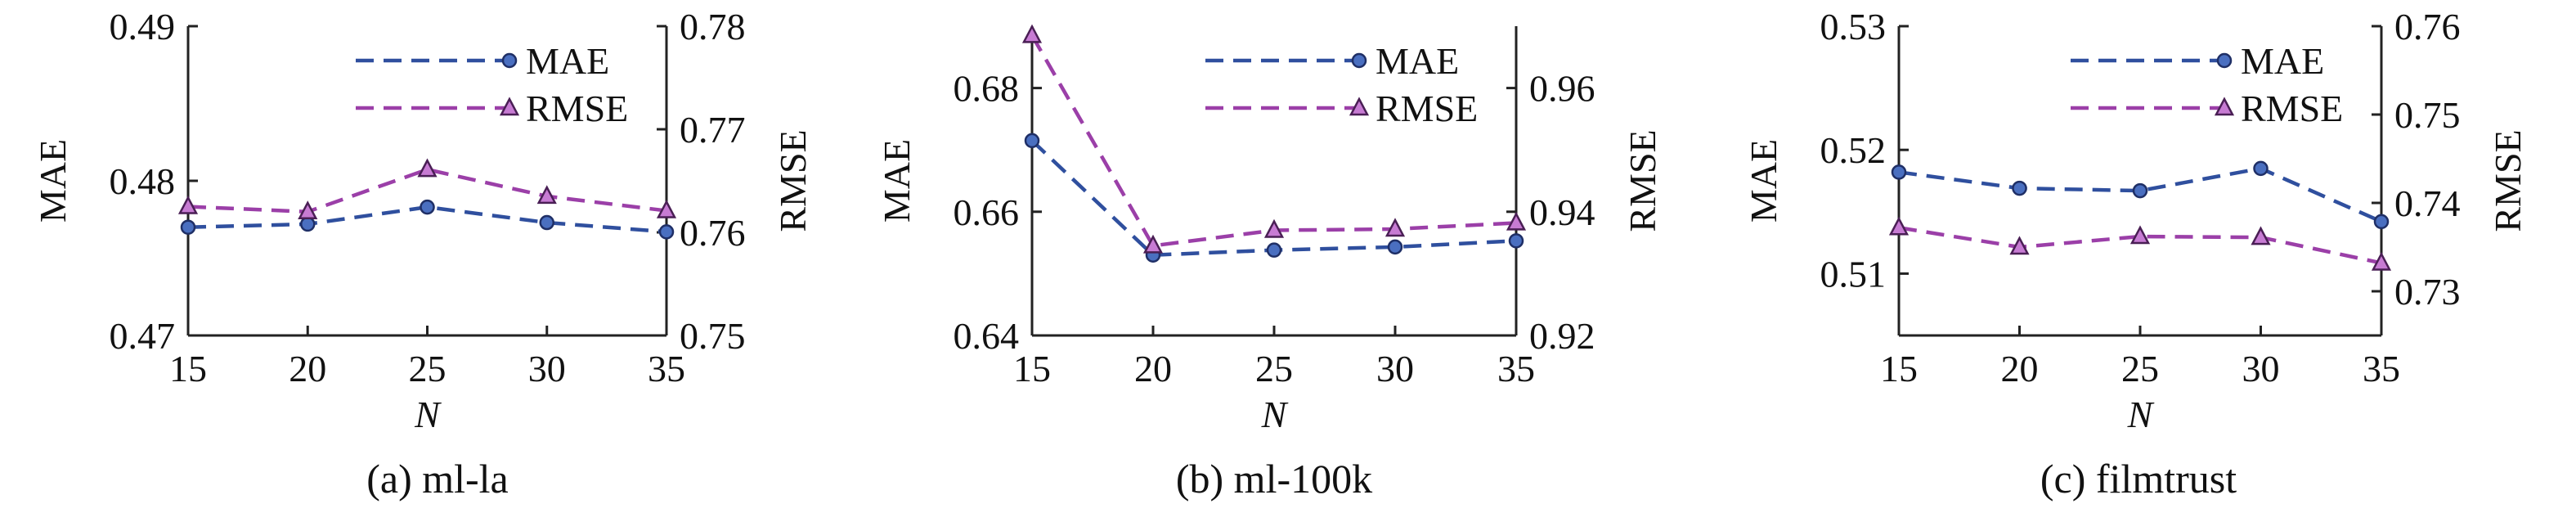  I want to click on left-y-tick-label: 0.52, so click(1853, 150).